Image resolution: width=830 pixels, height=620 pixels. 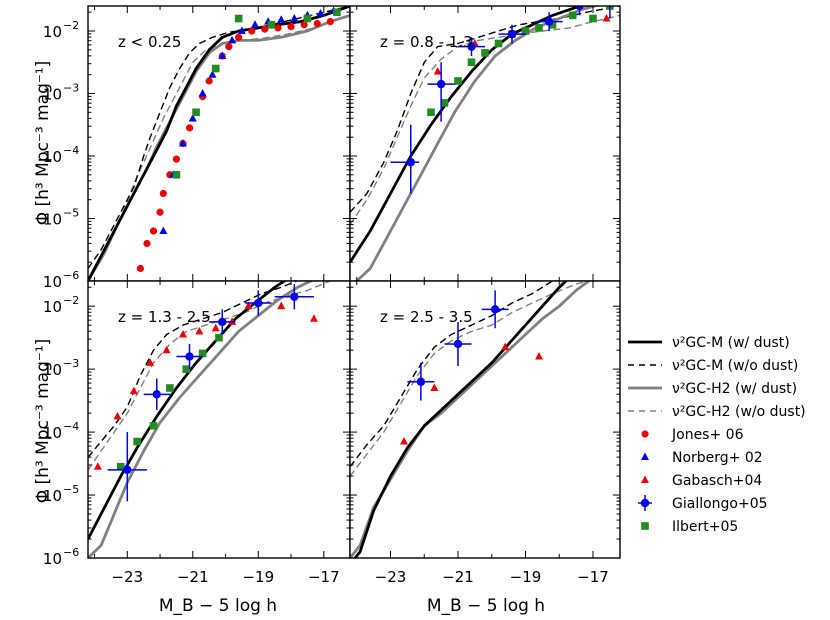 What do you see at coordinates (193, 369) in the screenshot?
I see `series-line-m-nodust` at bounding box center [193, 369].